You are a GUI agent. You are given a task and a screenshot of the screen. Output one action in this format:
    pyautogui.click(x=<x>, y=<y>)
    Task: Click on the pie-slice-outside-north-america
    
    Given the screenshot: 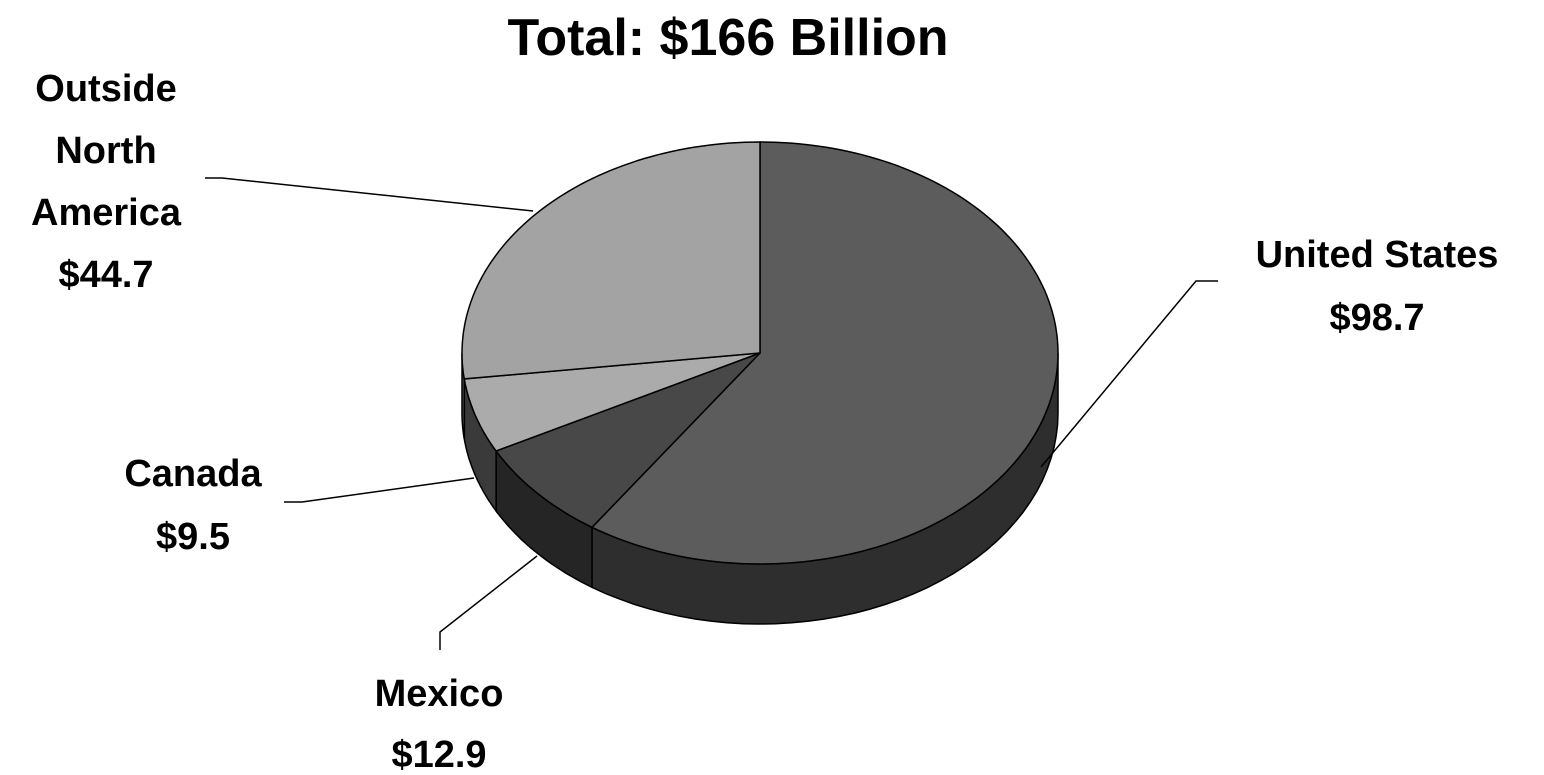 What is the action you would take?
    pyautogui.click(x=611, y=260)
    